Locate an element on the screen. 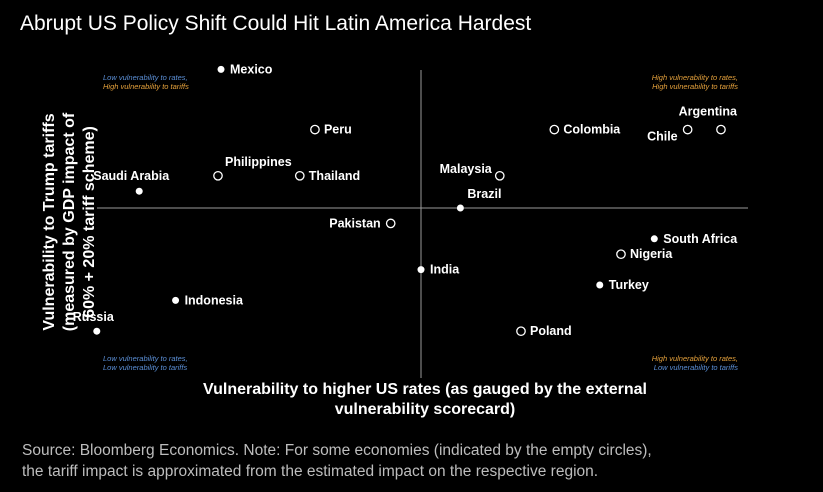 The width and height of the screenshot is (823, 492). point-indonesia is located at coordinates (176, 300).